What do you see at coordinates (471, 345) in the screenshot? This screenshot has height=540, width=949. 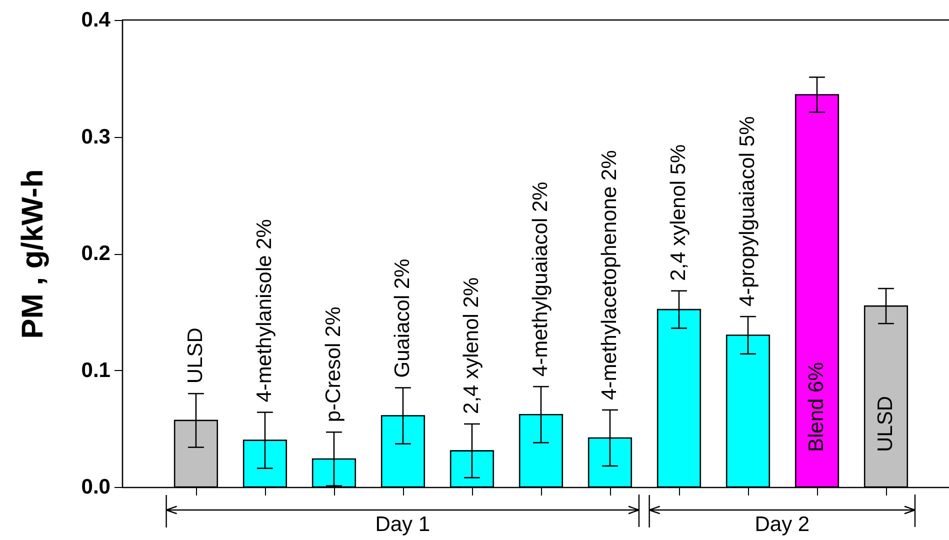 I see `x-tick-label: 2,4 xylenol 2%` at bounding box center [471, 345].